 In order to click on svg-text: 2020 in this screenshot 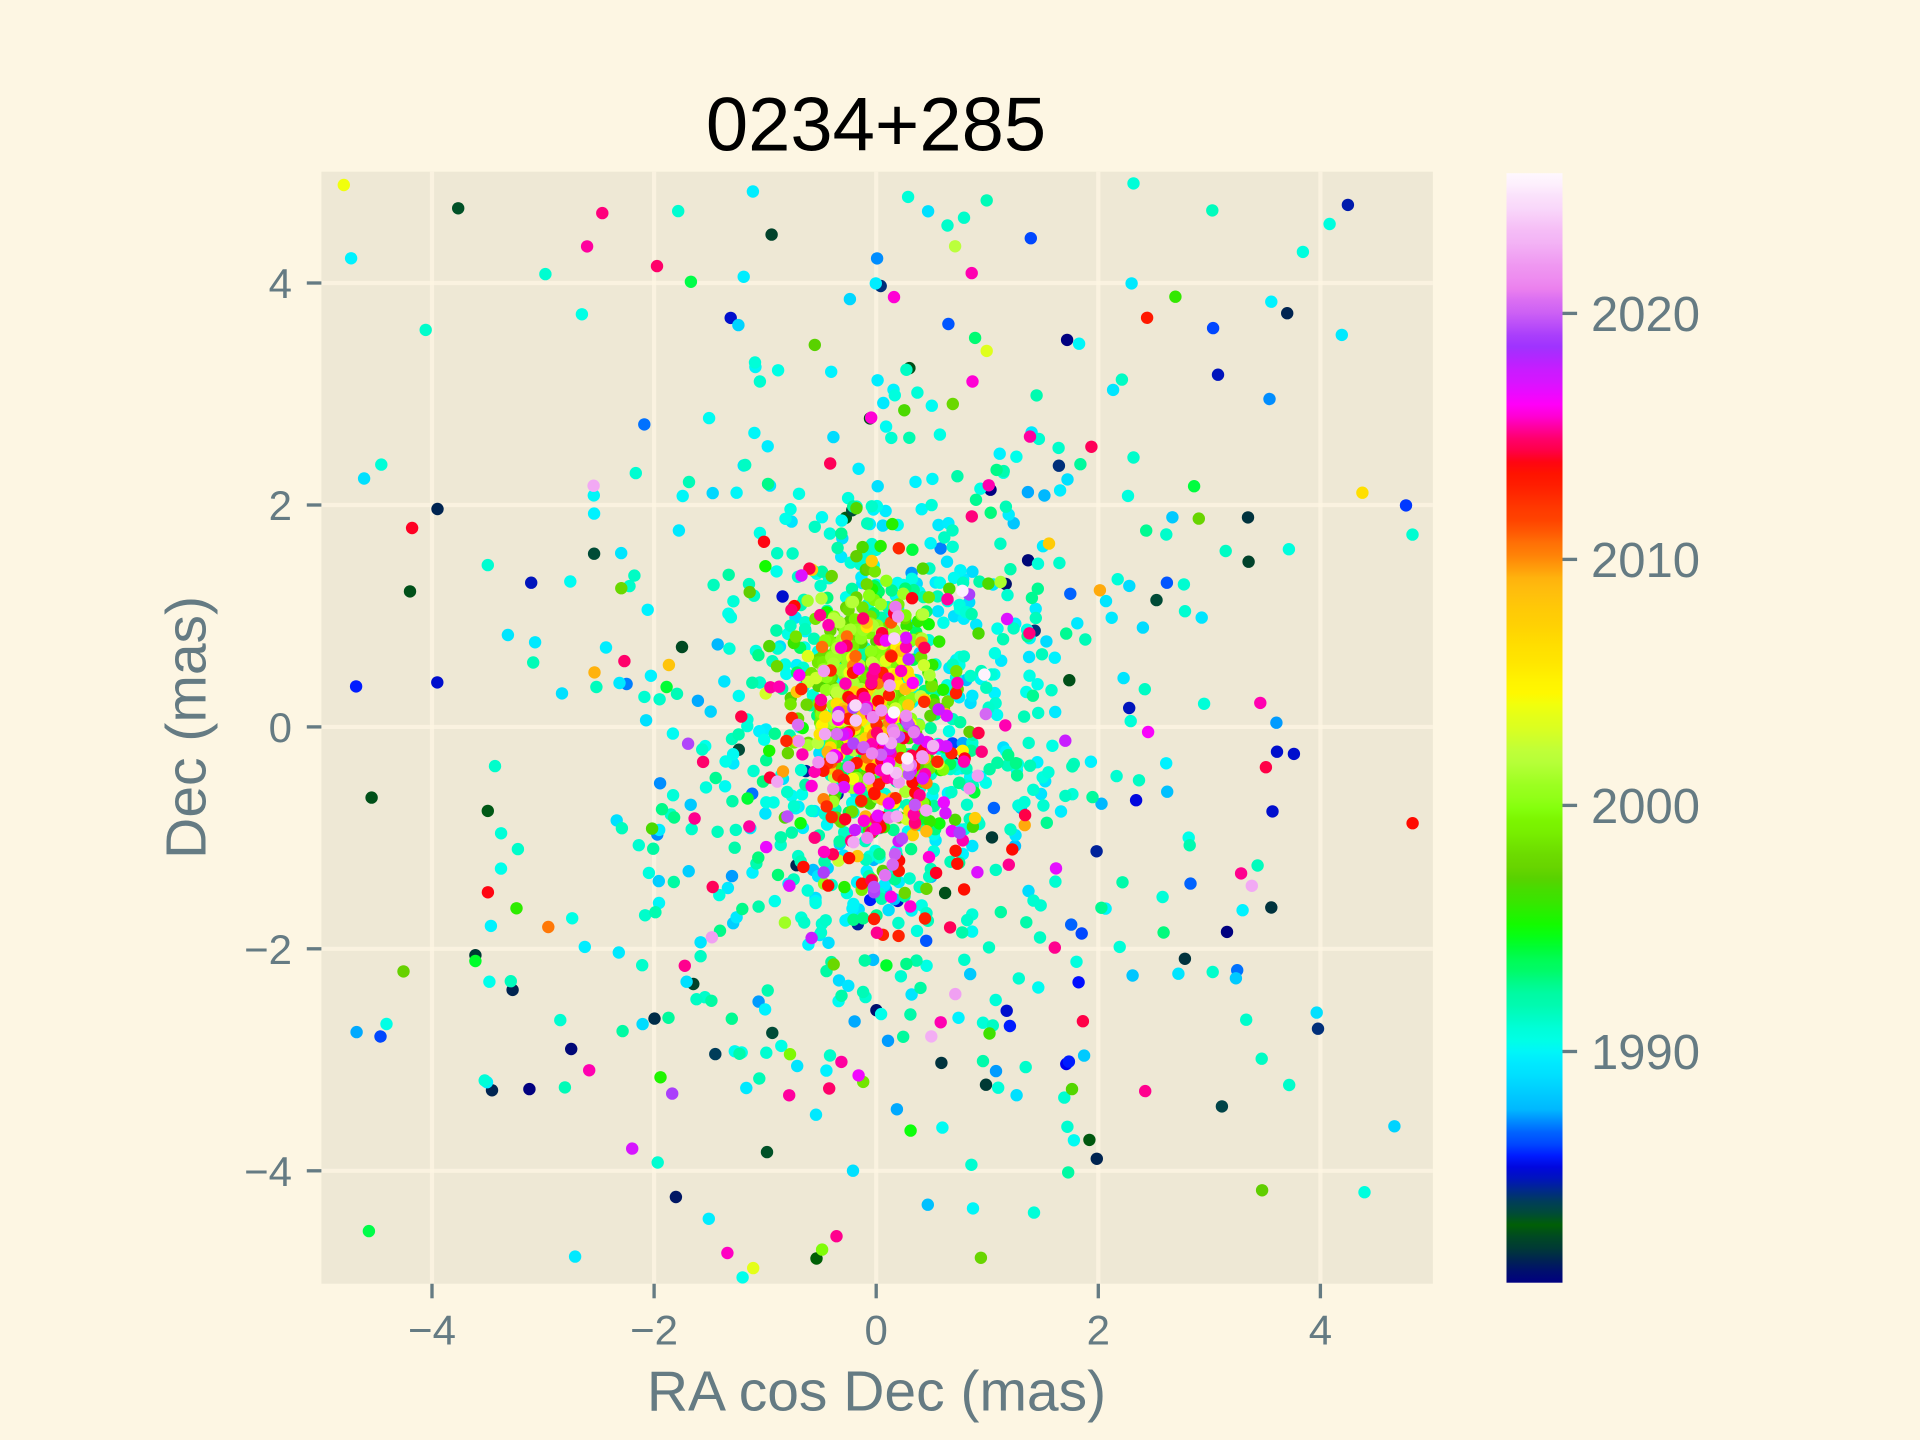, I will do `click(1645, 315)`.